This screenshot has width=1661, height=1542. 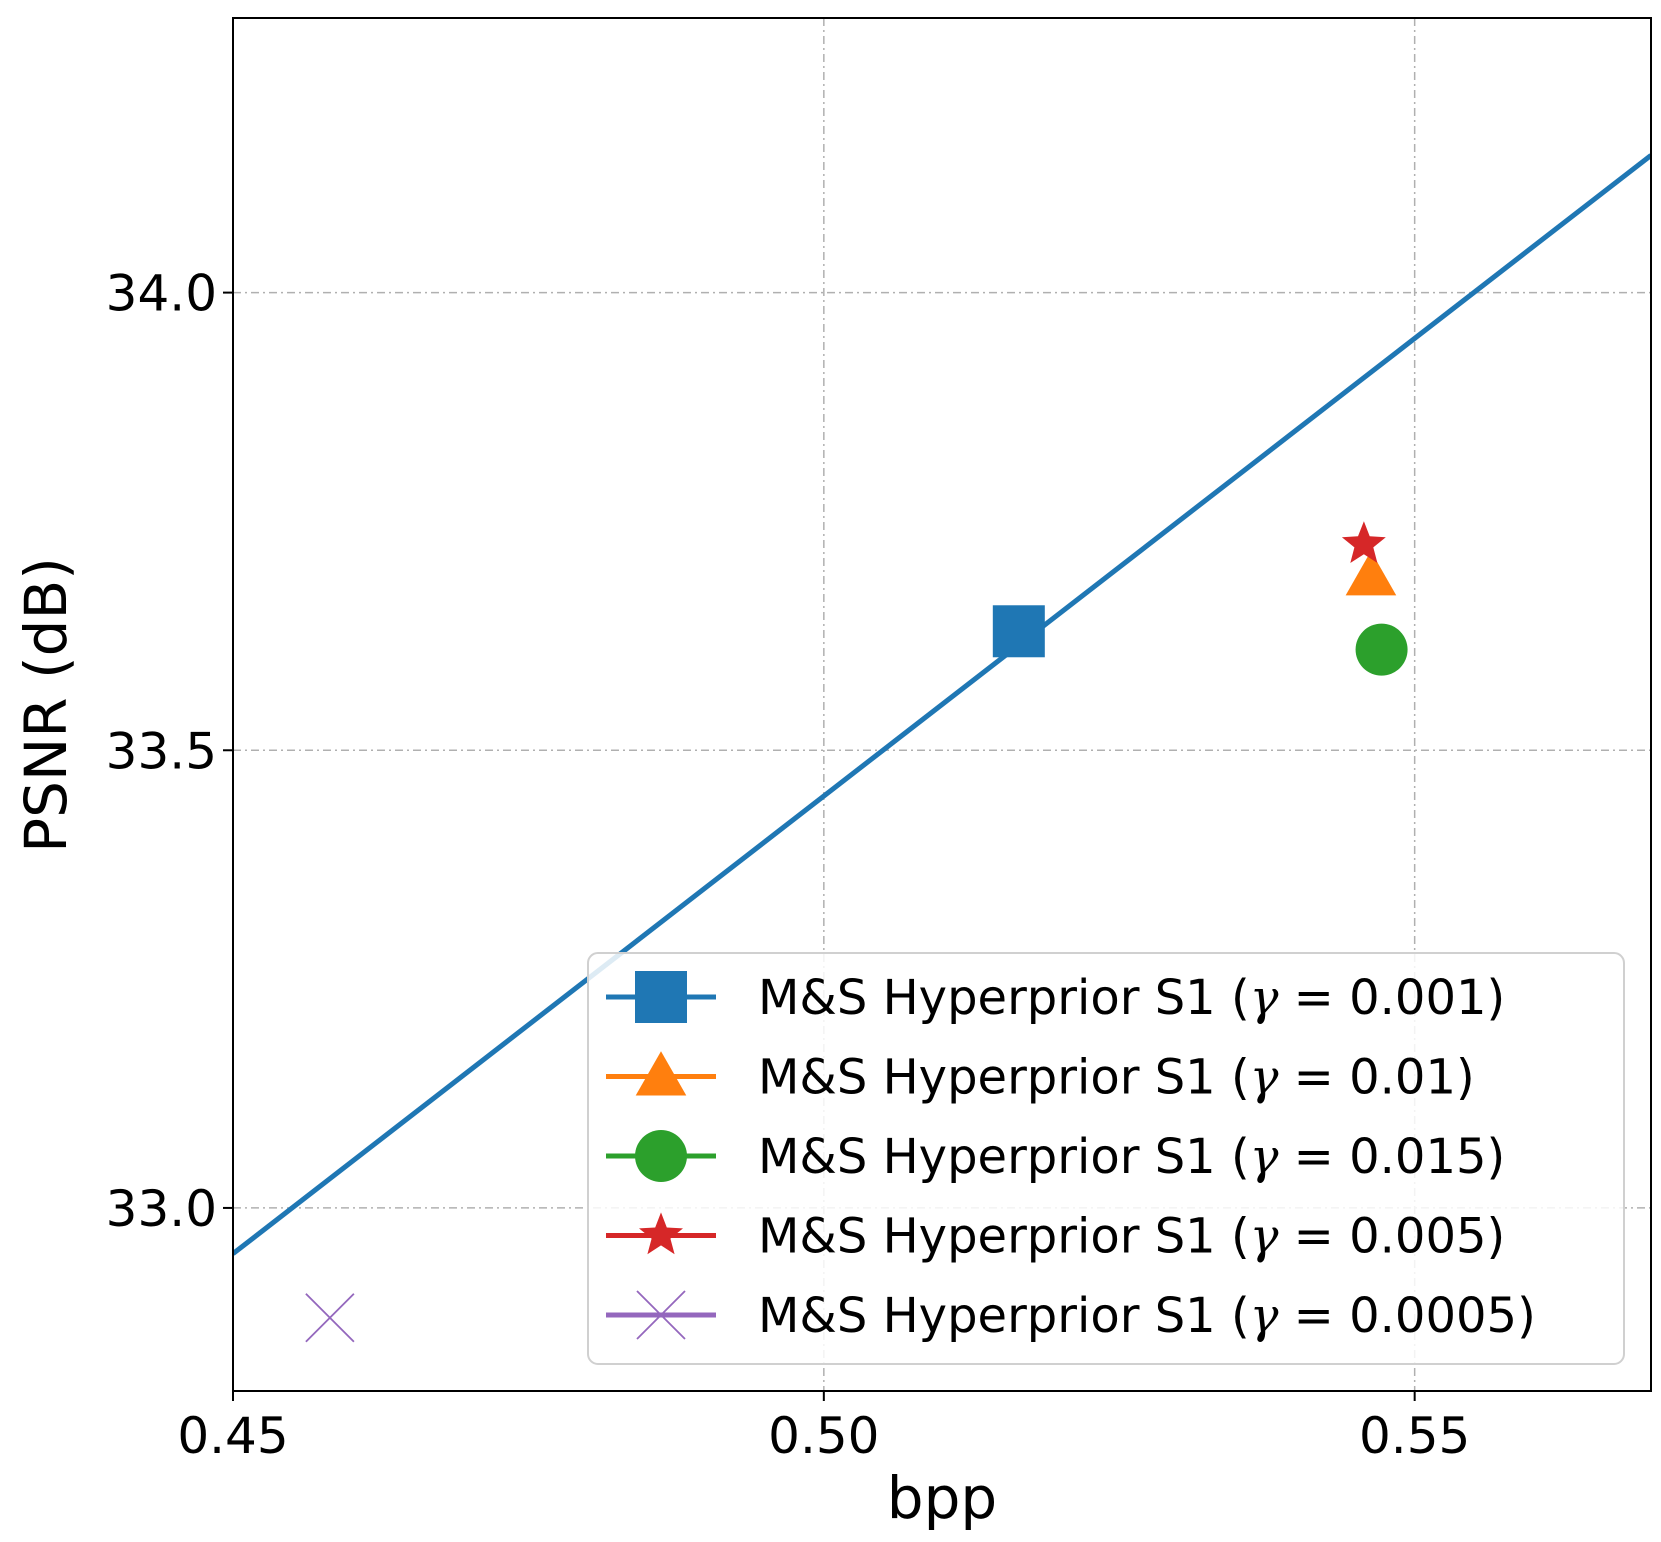 I want to click on x-axis-label: bpp, so click(x=942, y=1498).